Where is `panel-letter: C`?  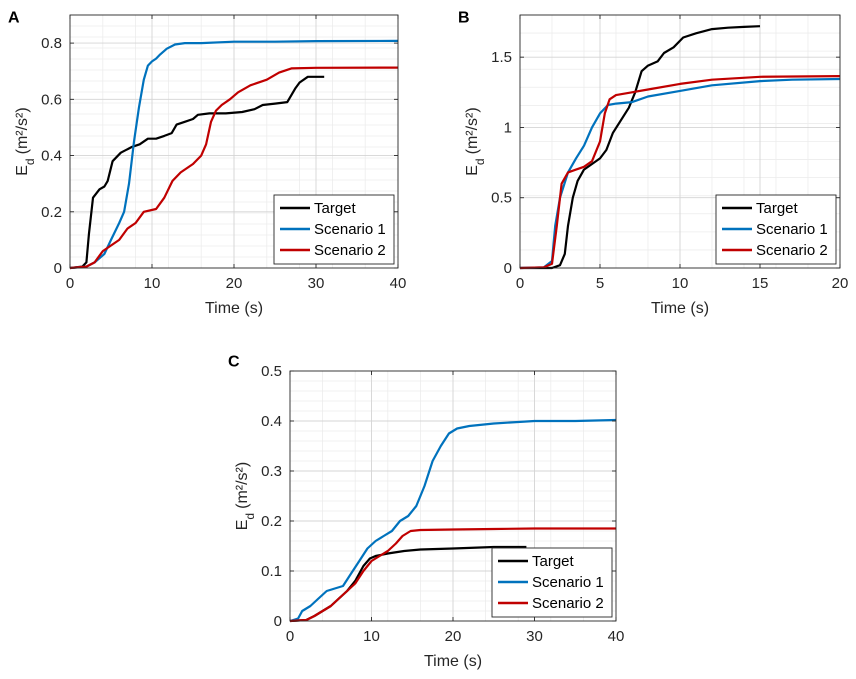 panel-letter: C is located at coordinates (234, 361).